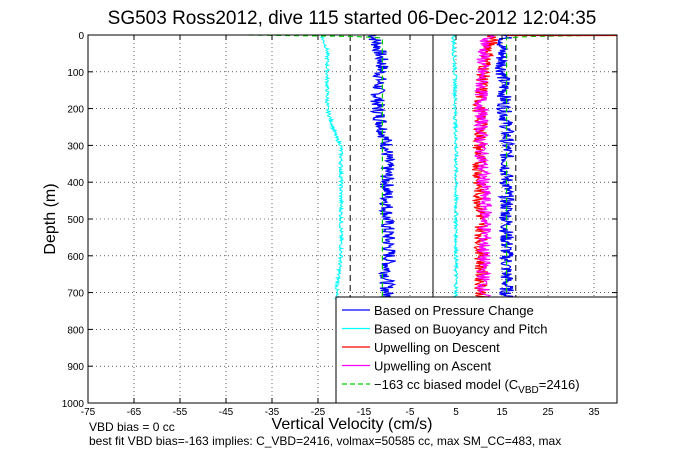  I want to click on series-line-model-descent, so click(315, 167).